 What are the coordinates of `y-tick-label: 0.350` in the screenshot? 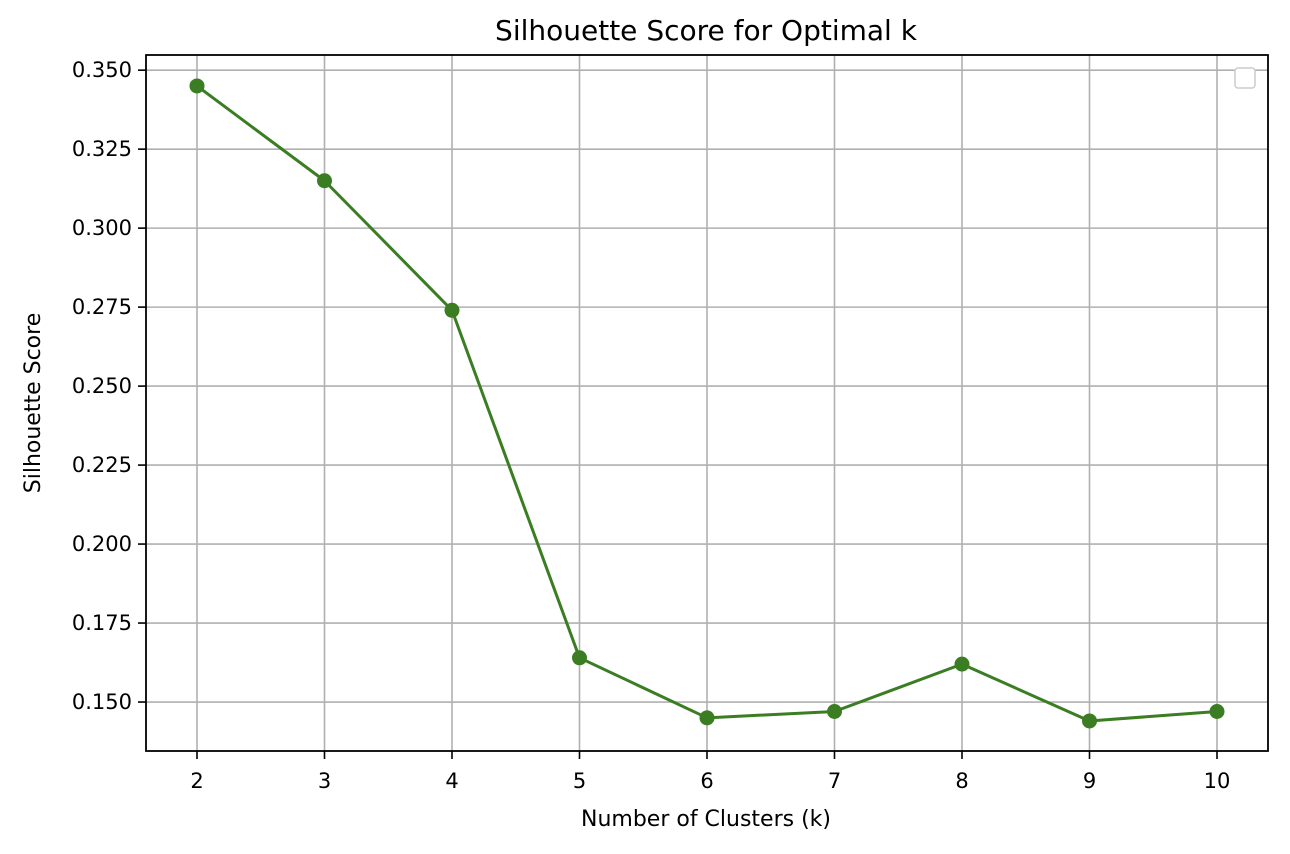 It's located at (102, 70).